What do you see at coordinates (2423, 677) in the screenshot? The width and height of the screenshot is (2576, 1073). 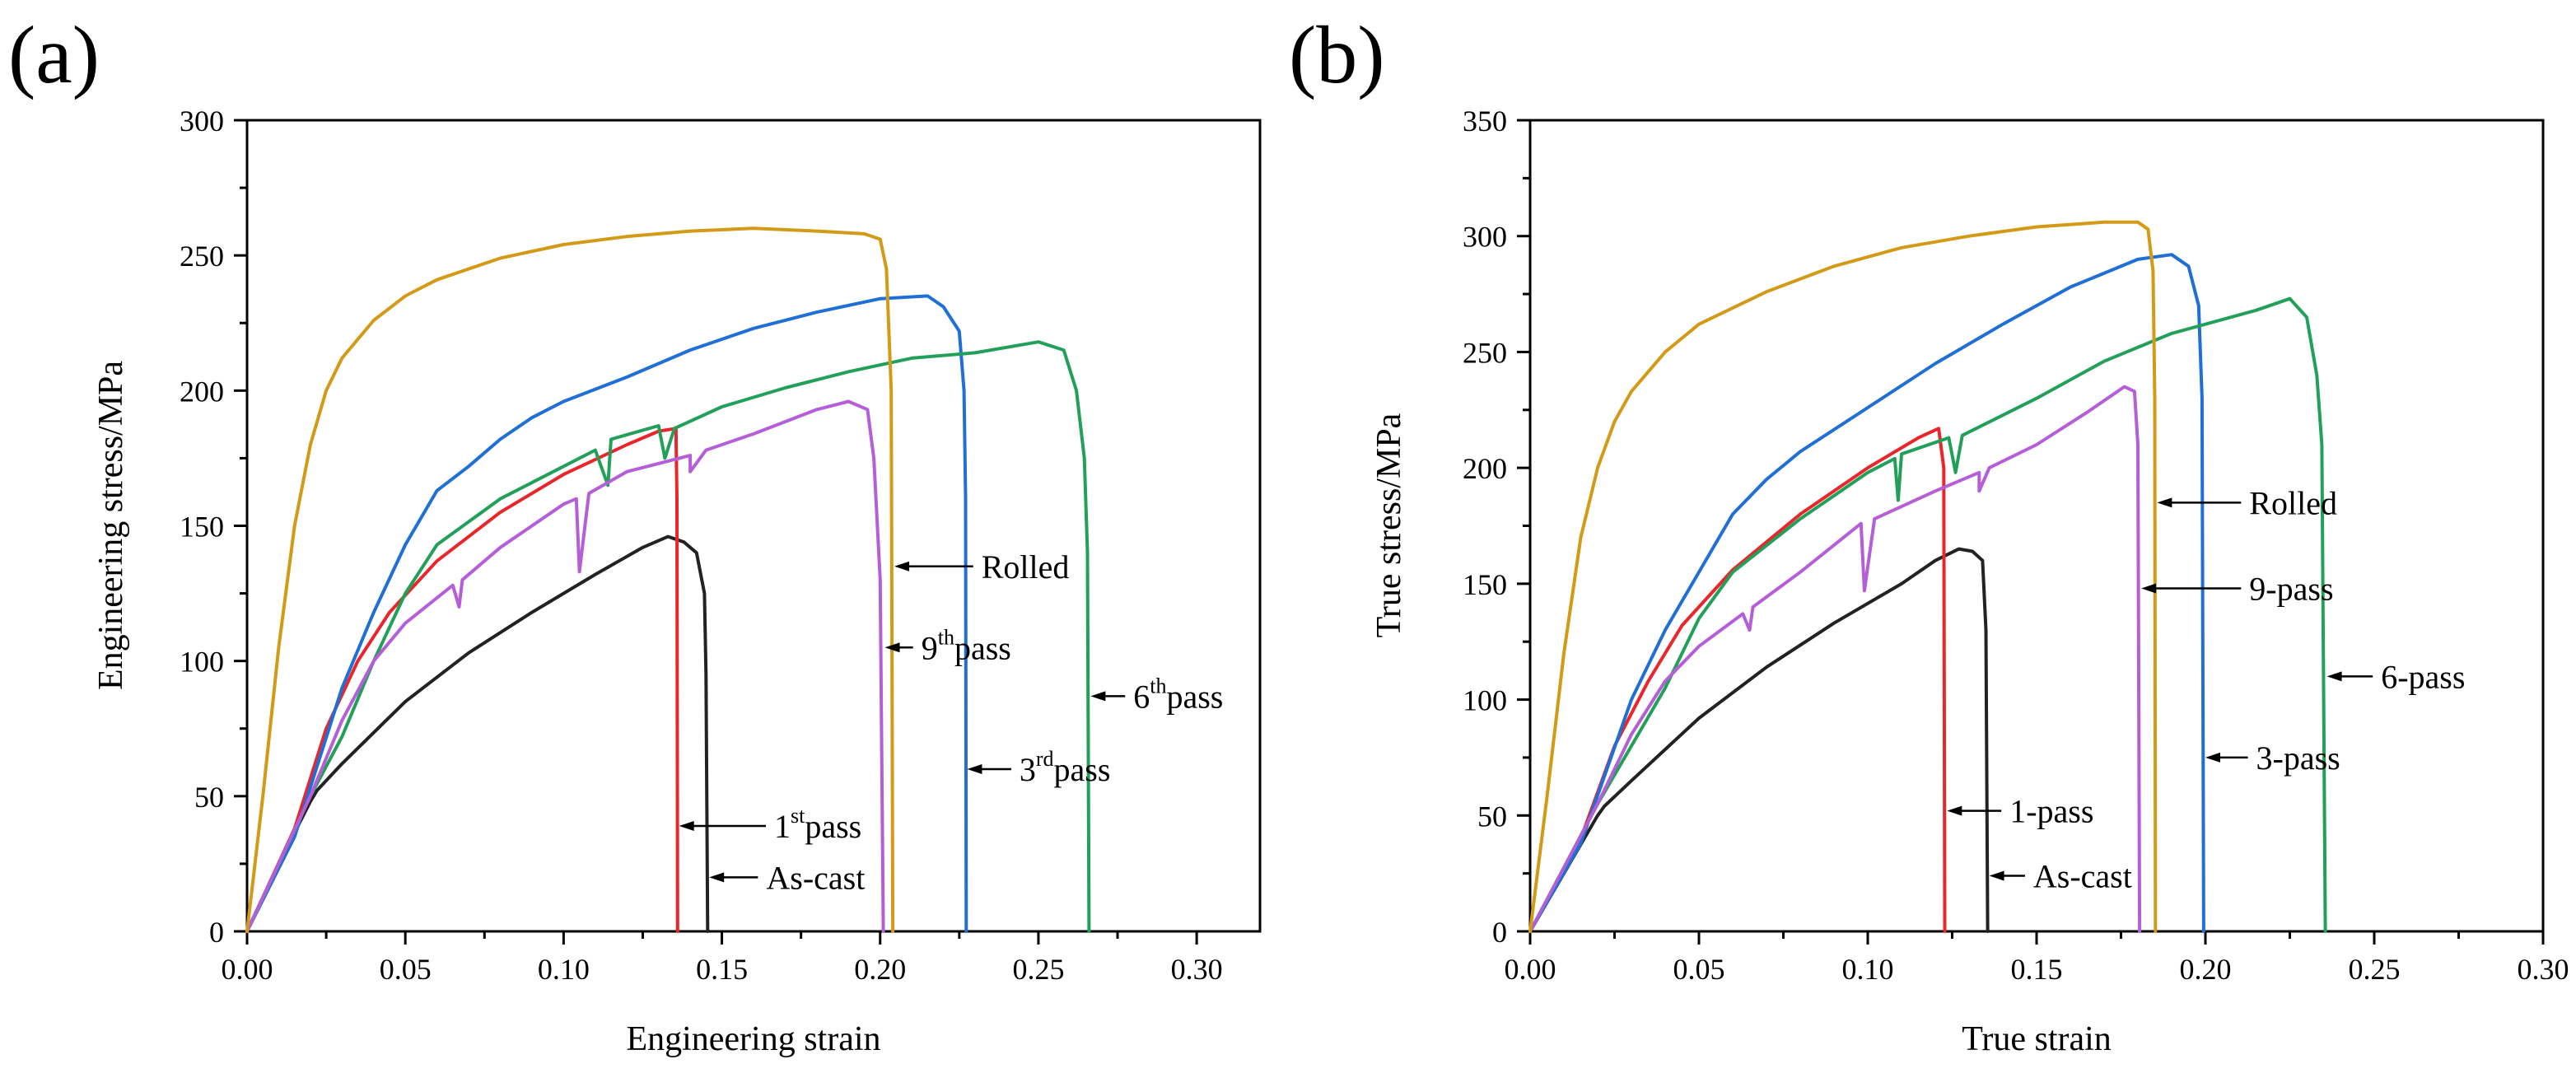 I see `annotation-label-6-pass: 6-pass` at bounding box center [2423, 677].